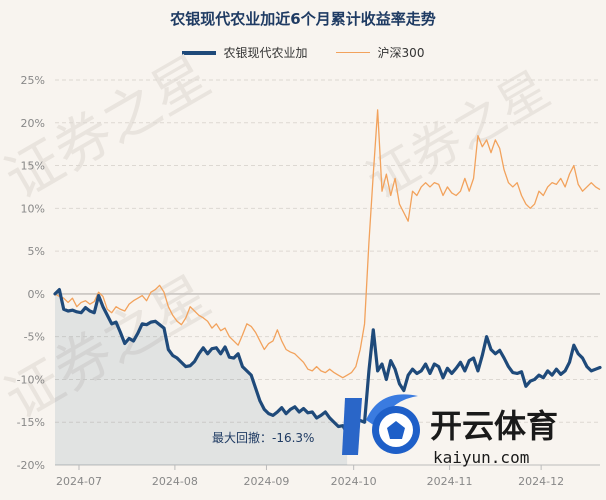 This screenshot has height=500, width=606. I want to click on logo-bar-shape, so click(352, 426).